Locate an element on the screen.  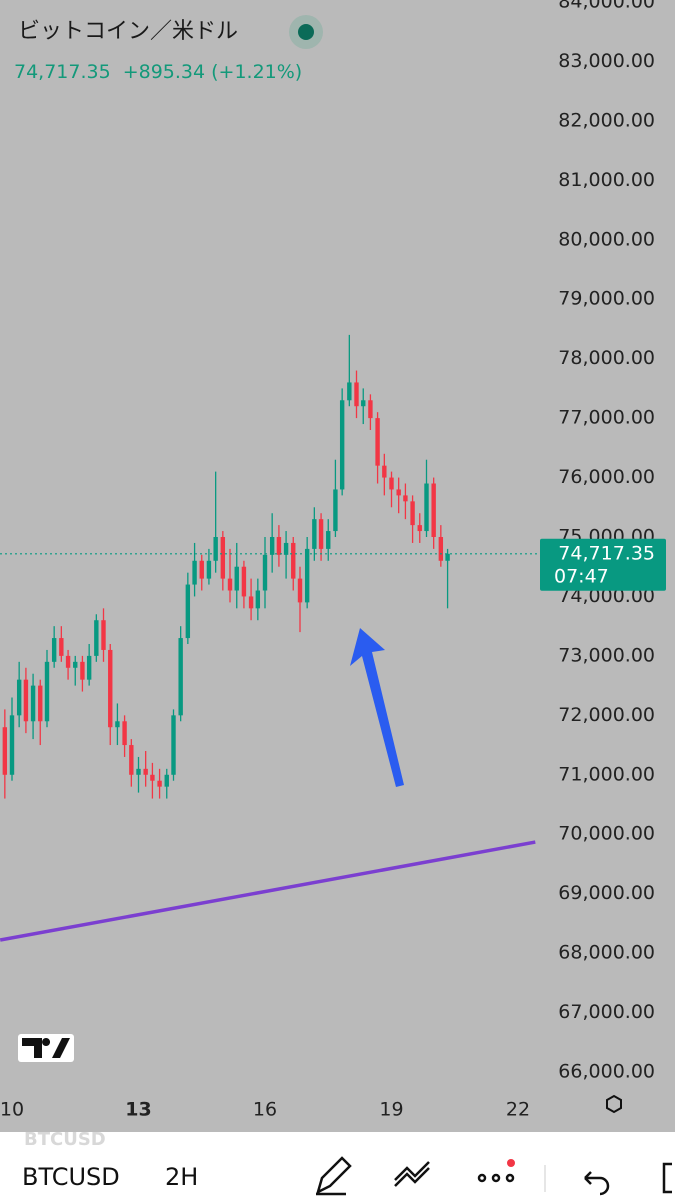
symbol: BTCUSD is located at coordinates (71, 1177).